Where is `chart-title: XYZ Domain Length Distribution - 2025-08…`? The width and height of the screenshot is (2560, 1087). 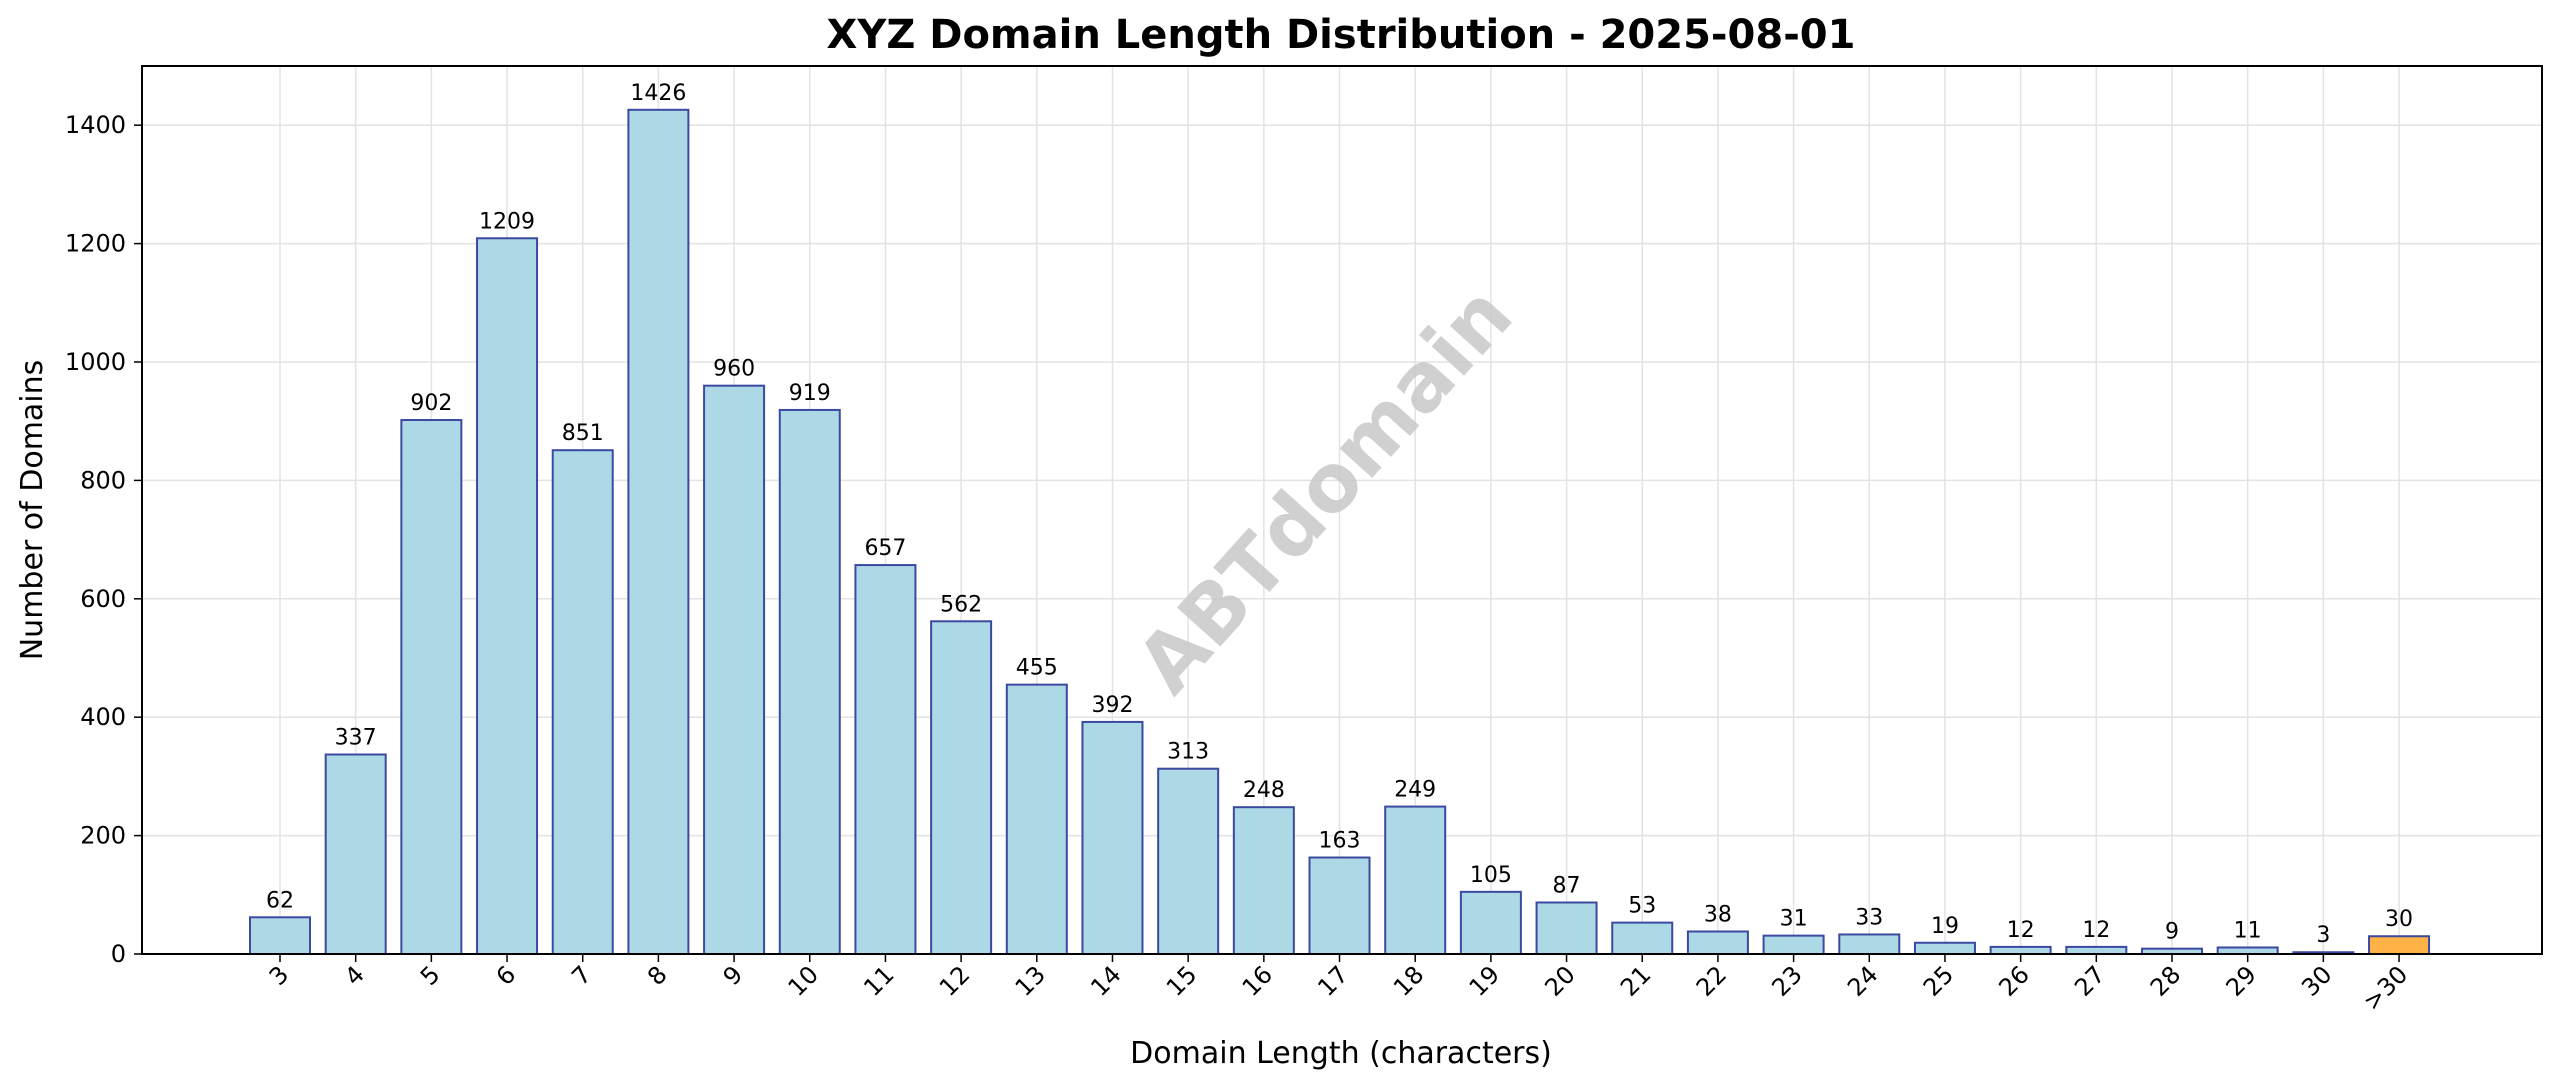 chart-title: XYZ Domain Length Distribution - 2025-08… is located at coordinates (1341, 35).